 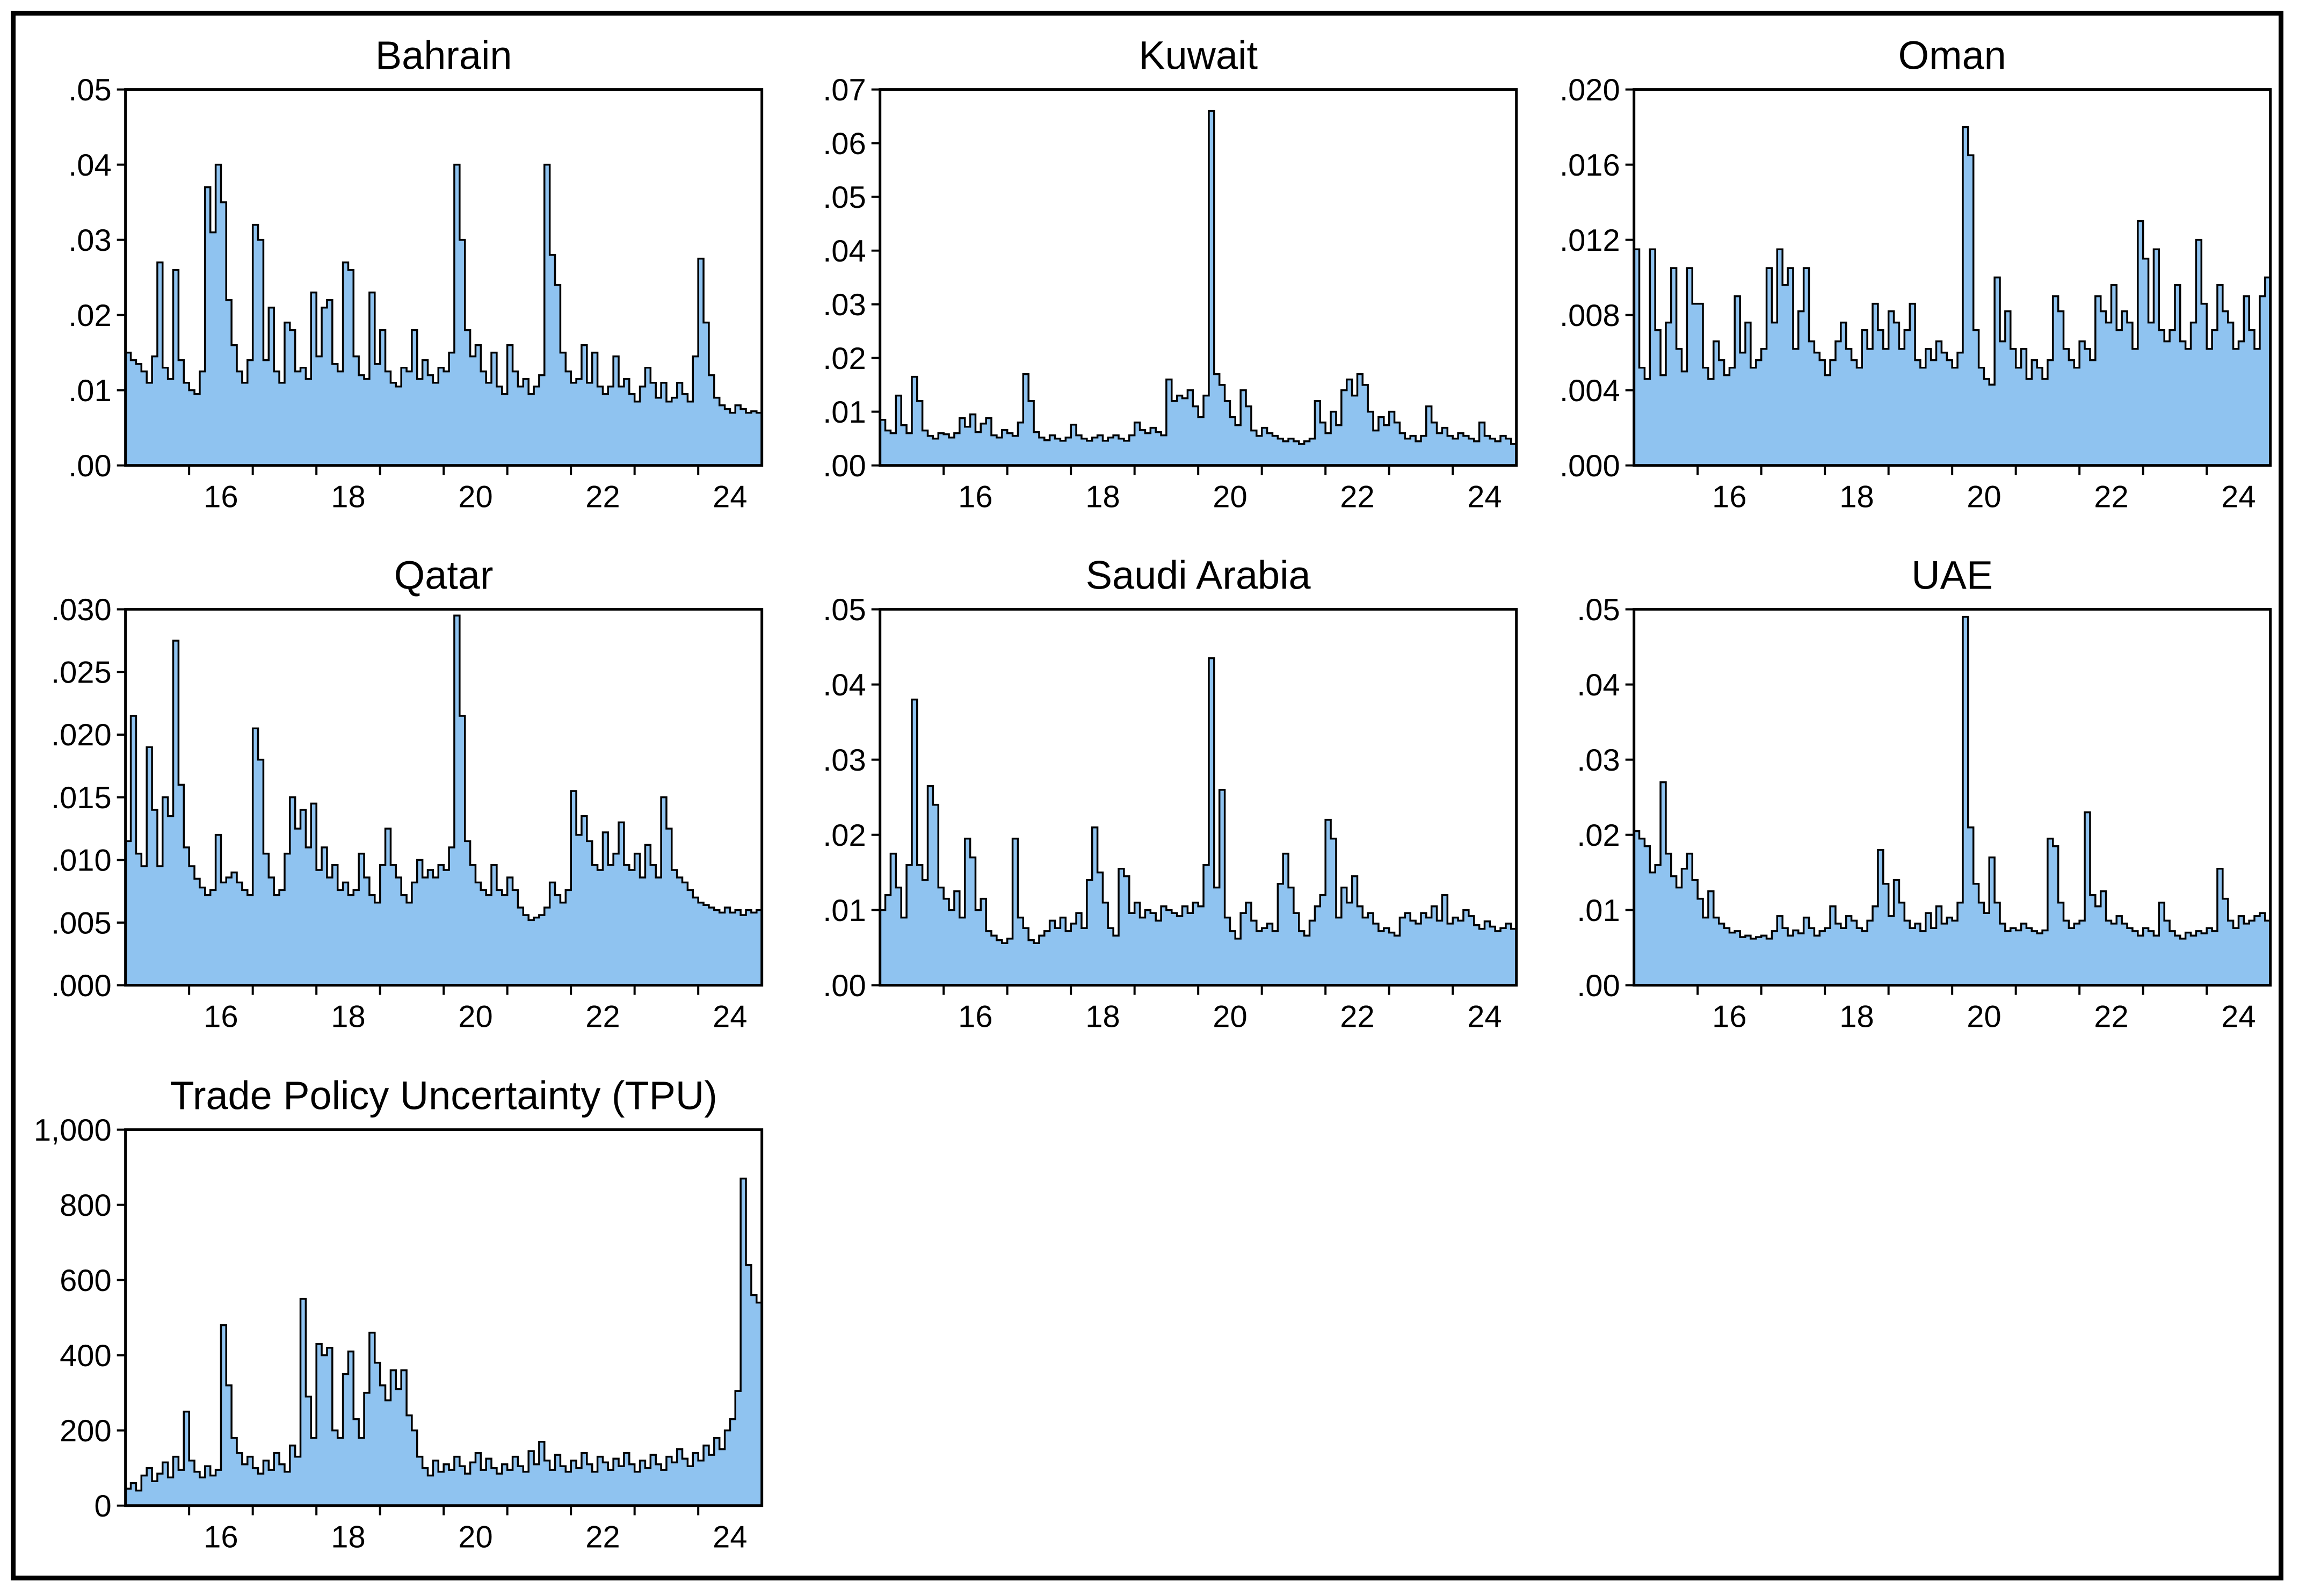 I want to click on chart-oman: .000 .004 .008 .012 .016 .020 16 18 20 22 24 Oman, so click(x=1901, y=275).